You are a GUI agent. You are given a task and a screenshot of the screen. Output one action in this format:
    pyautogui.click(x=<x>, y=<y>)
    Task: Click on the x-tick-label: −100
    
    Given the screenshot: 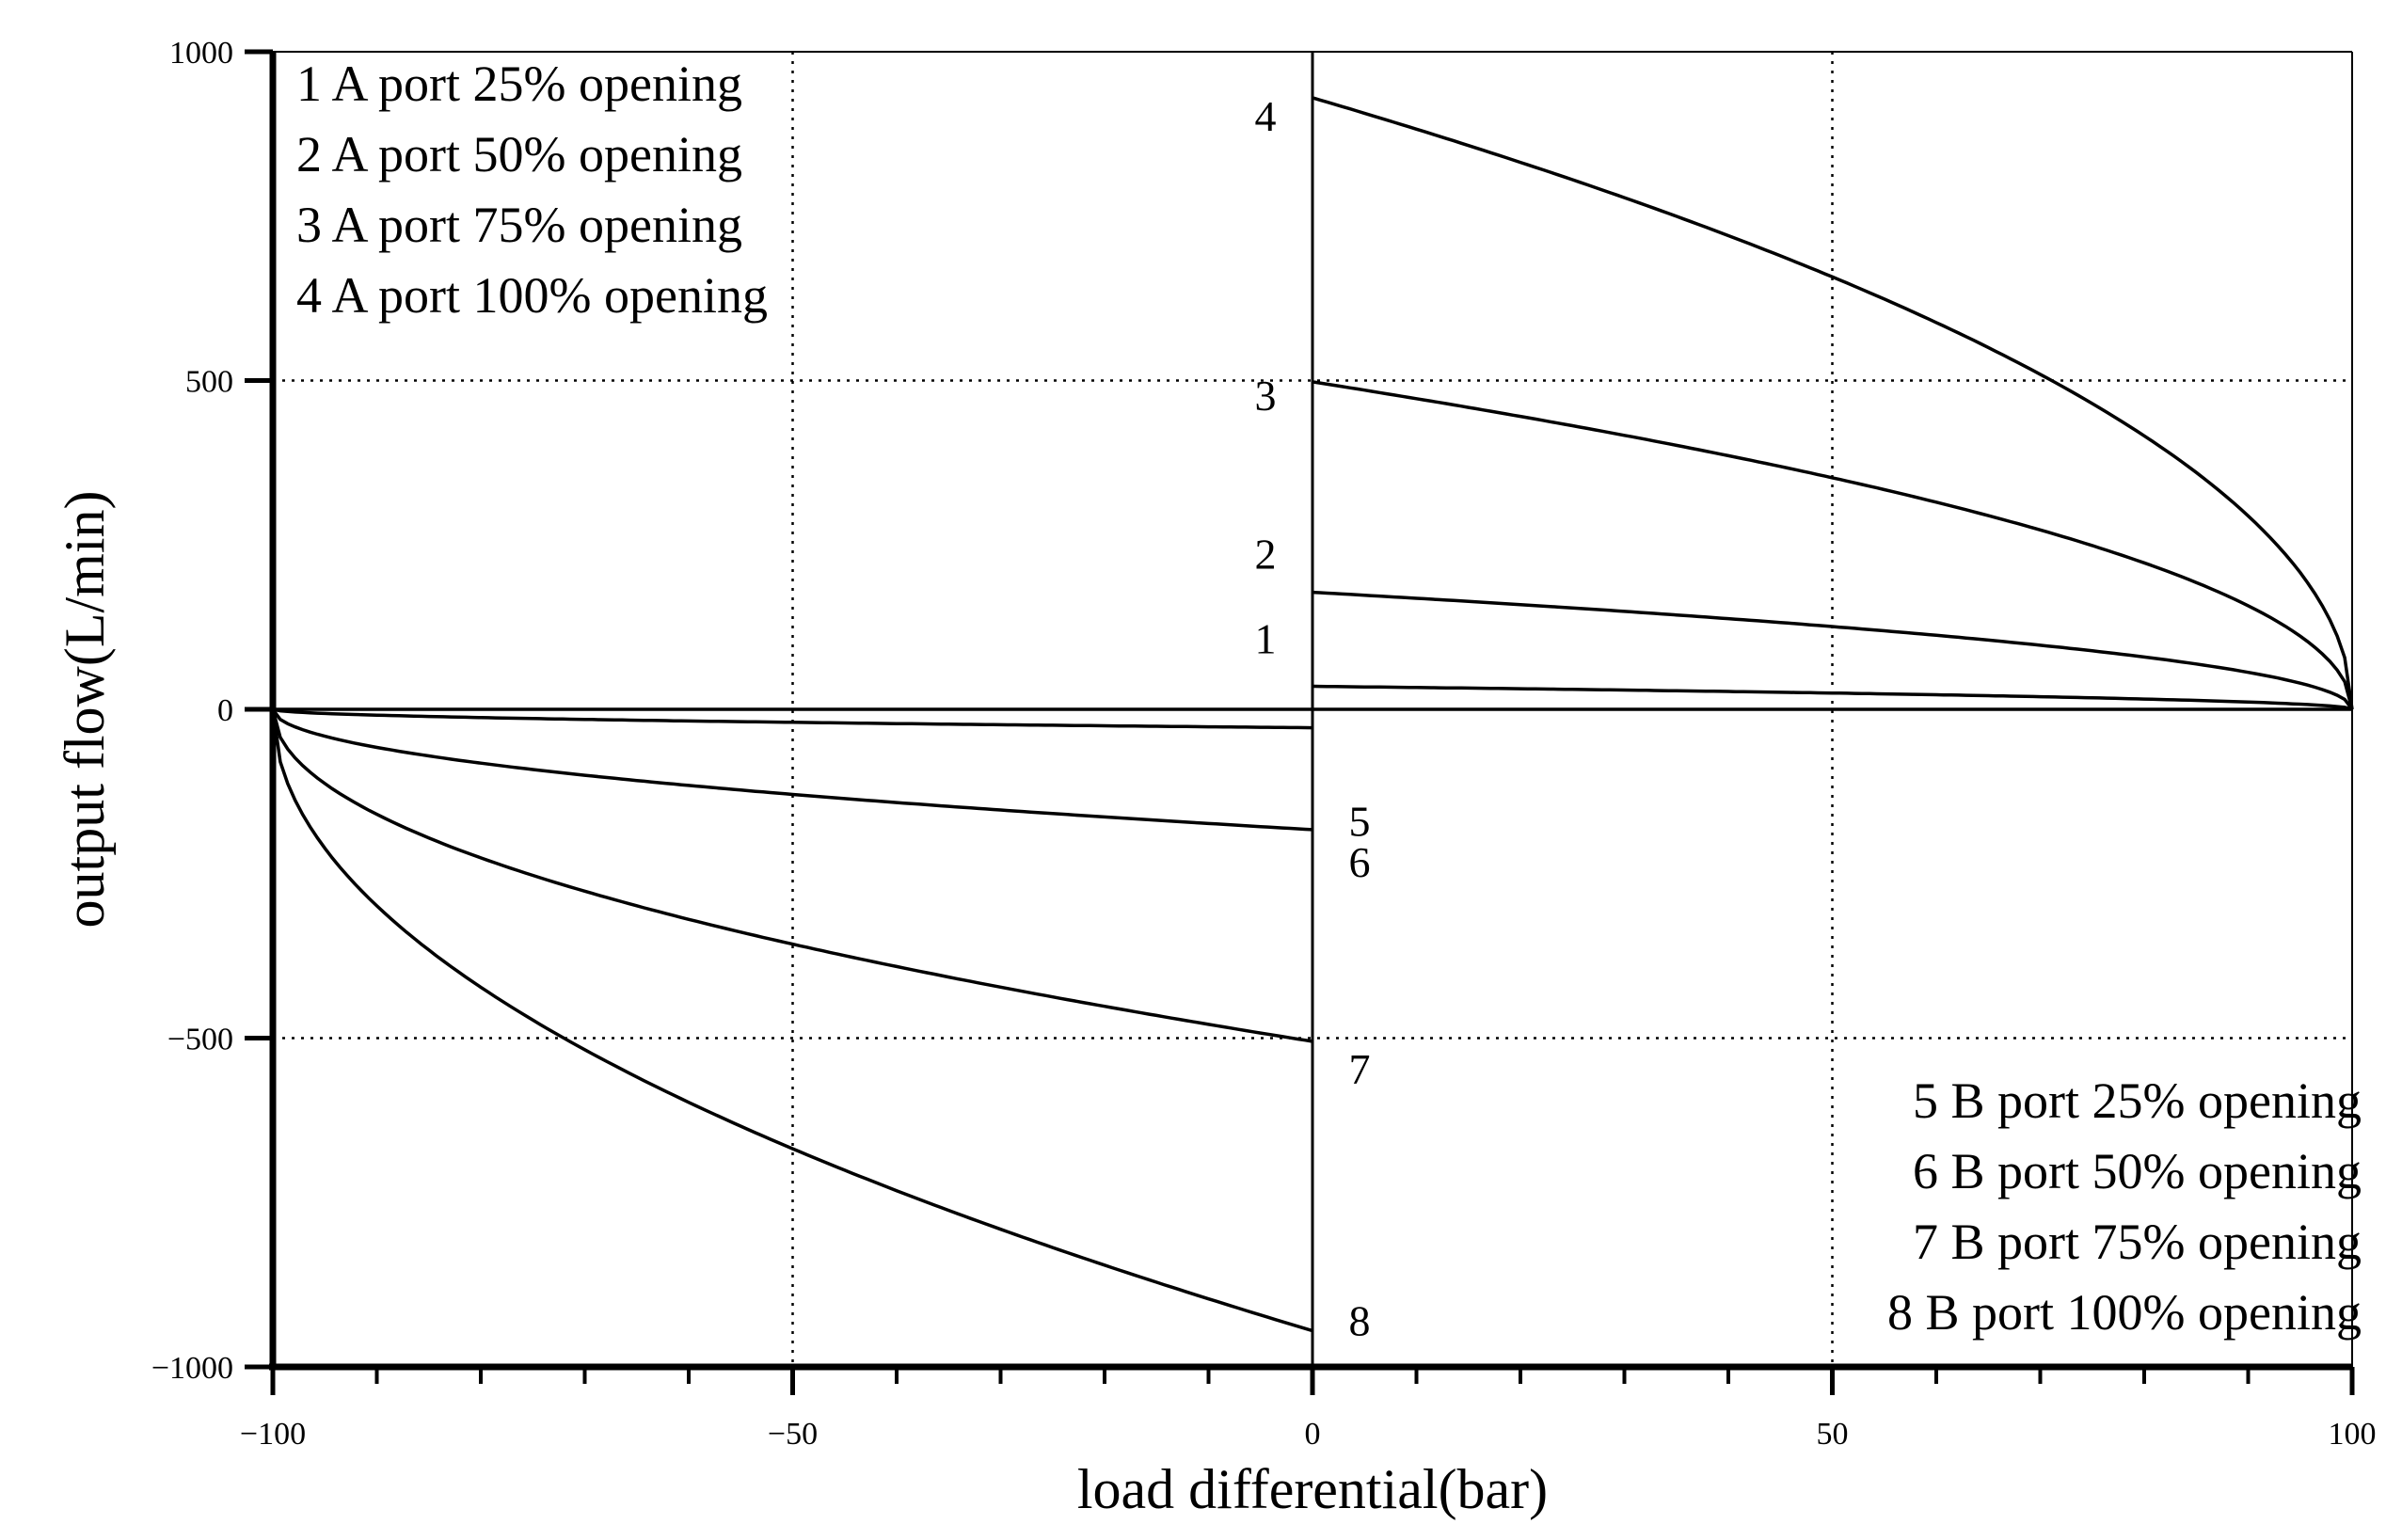 What is the action you would take?
    pyautogui.click(x=273, y=1434)
    